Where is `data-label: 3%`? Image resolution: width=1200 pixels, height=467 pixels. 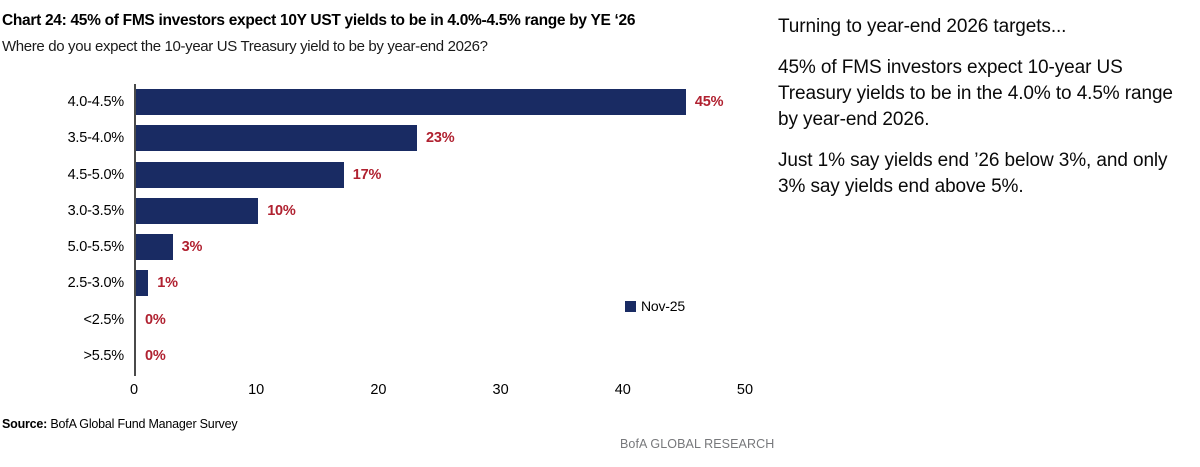 data-label: 3% is located at coordinates (192, 247).